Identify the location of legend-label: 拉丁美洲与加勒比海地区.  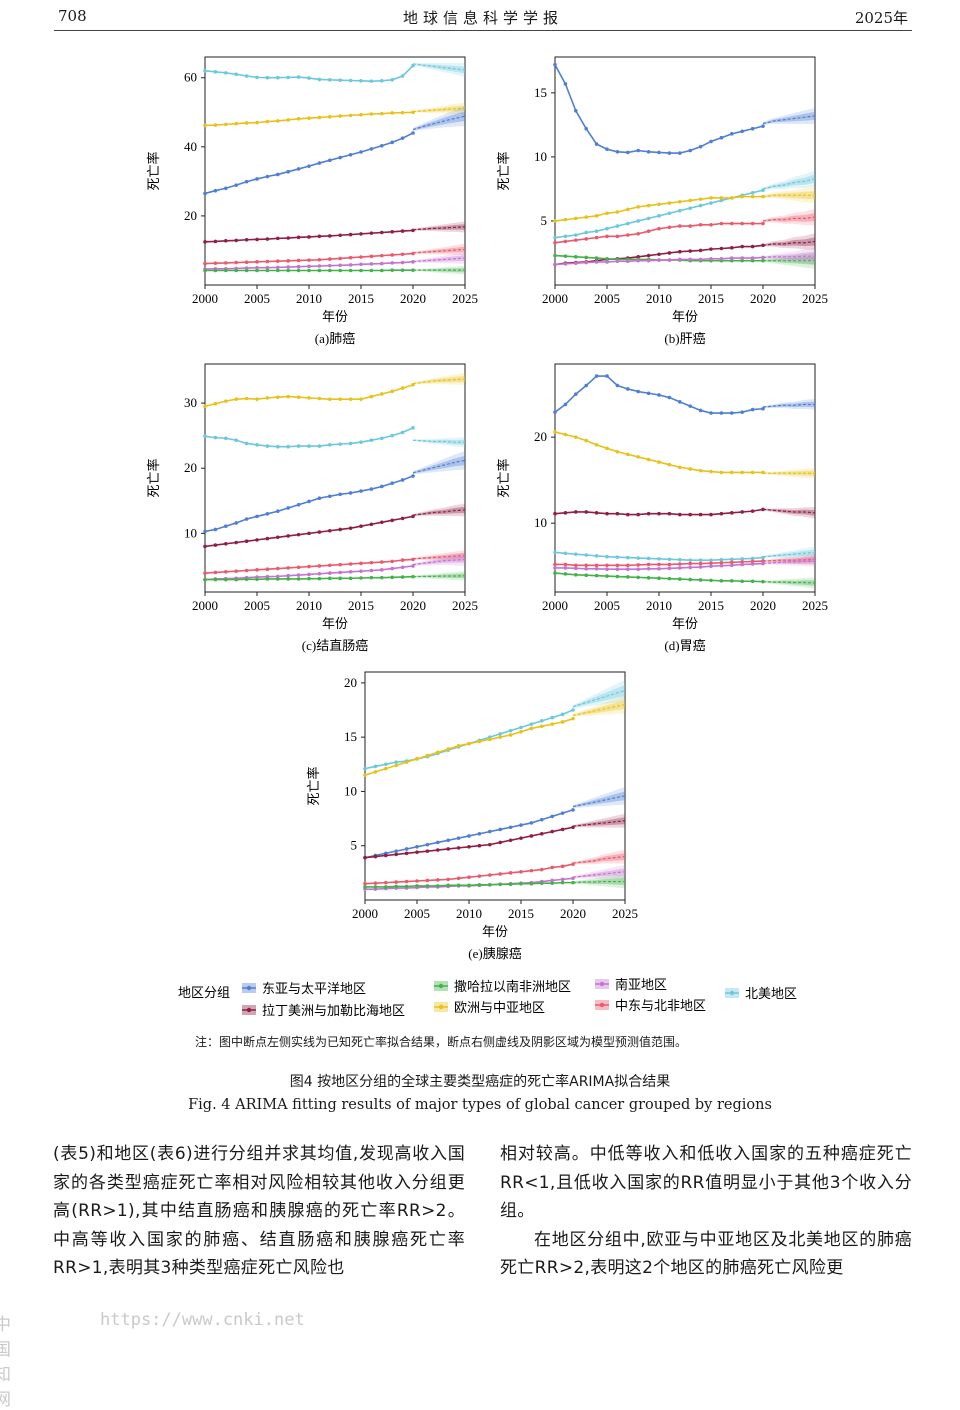
(333, 1011).